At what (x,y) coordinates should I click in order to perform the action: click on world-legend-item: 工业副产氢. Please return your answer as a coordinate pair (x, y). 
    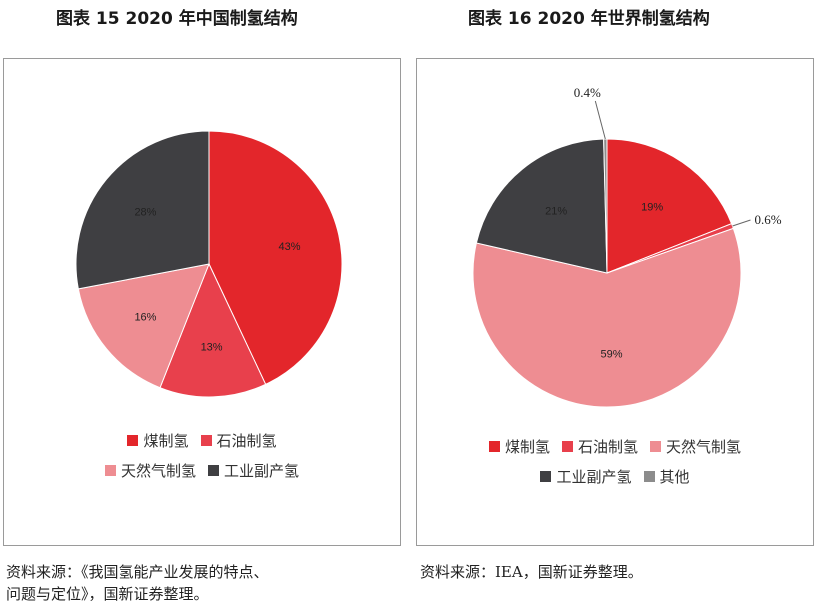
    Looking at the image, I should click on (586, 476).